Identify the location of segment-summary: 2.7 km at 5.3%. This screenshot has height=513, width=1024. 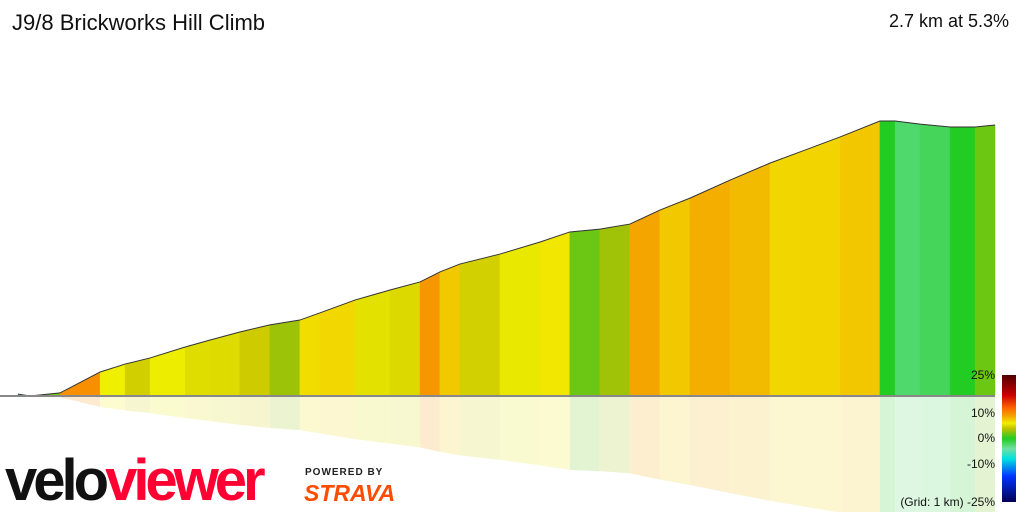
(948, 21).